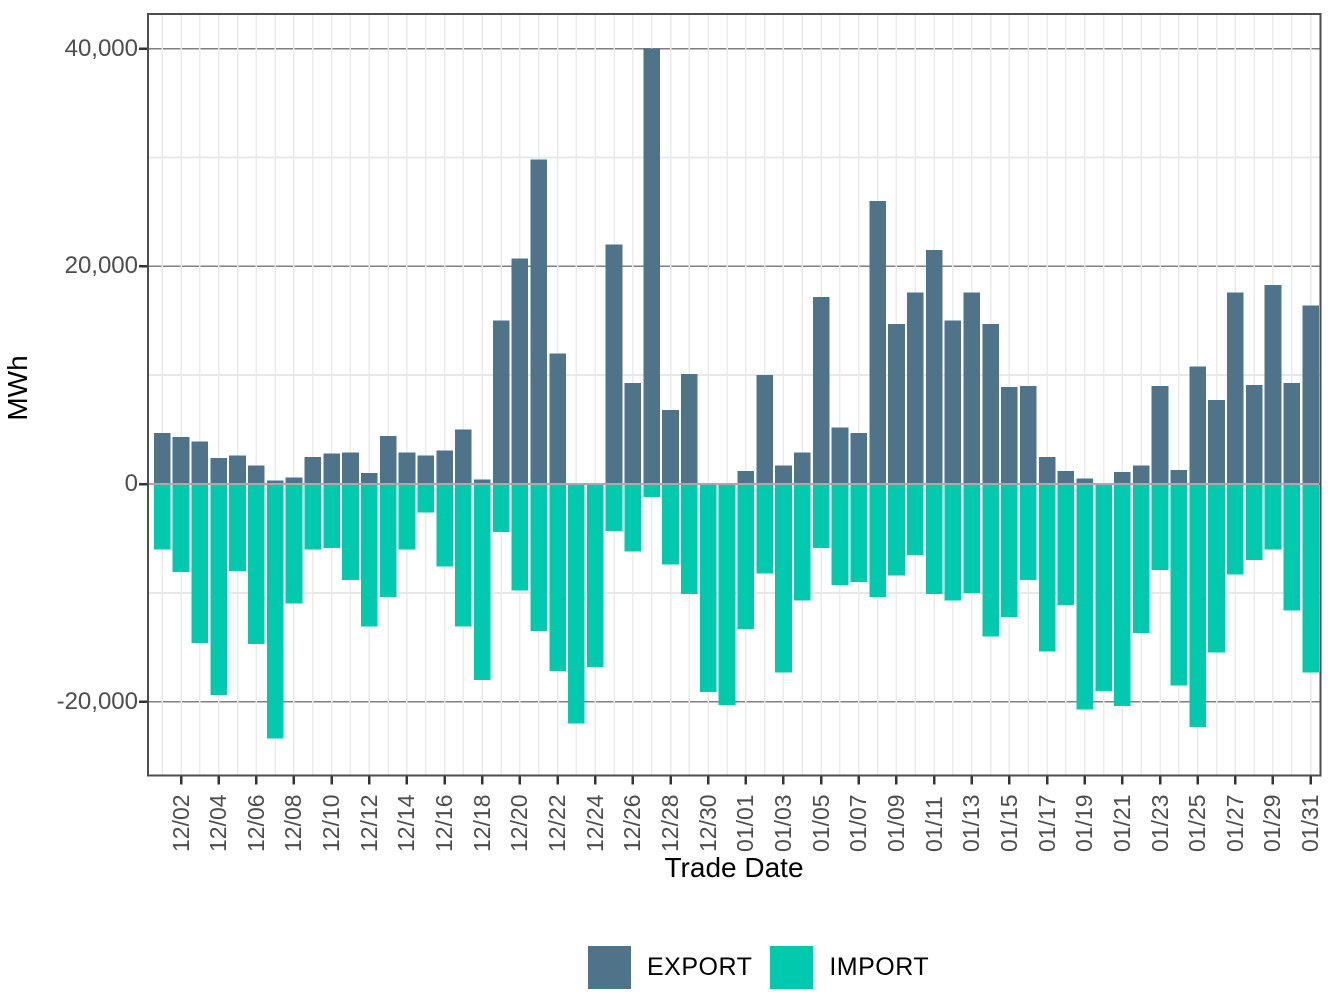  Describe the element at coordinates (1121, 823) in the screenshot. I see `x-tick-label: 01/21` at that location.